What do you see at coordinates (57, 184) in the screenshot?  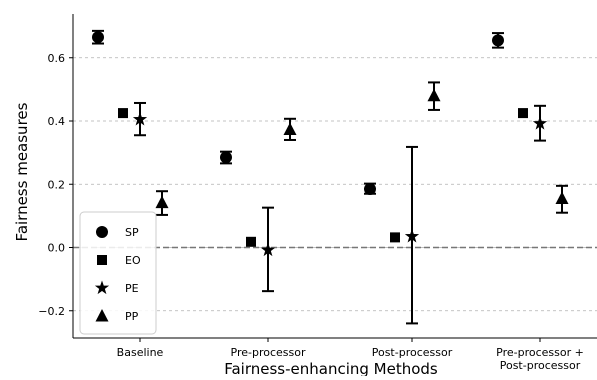 I see `y-tick-label: 0.2` at bounding box center [57, 184].